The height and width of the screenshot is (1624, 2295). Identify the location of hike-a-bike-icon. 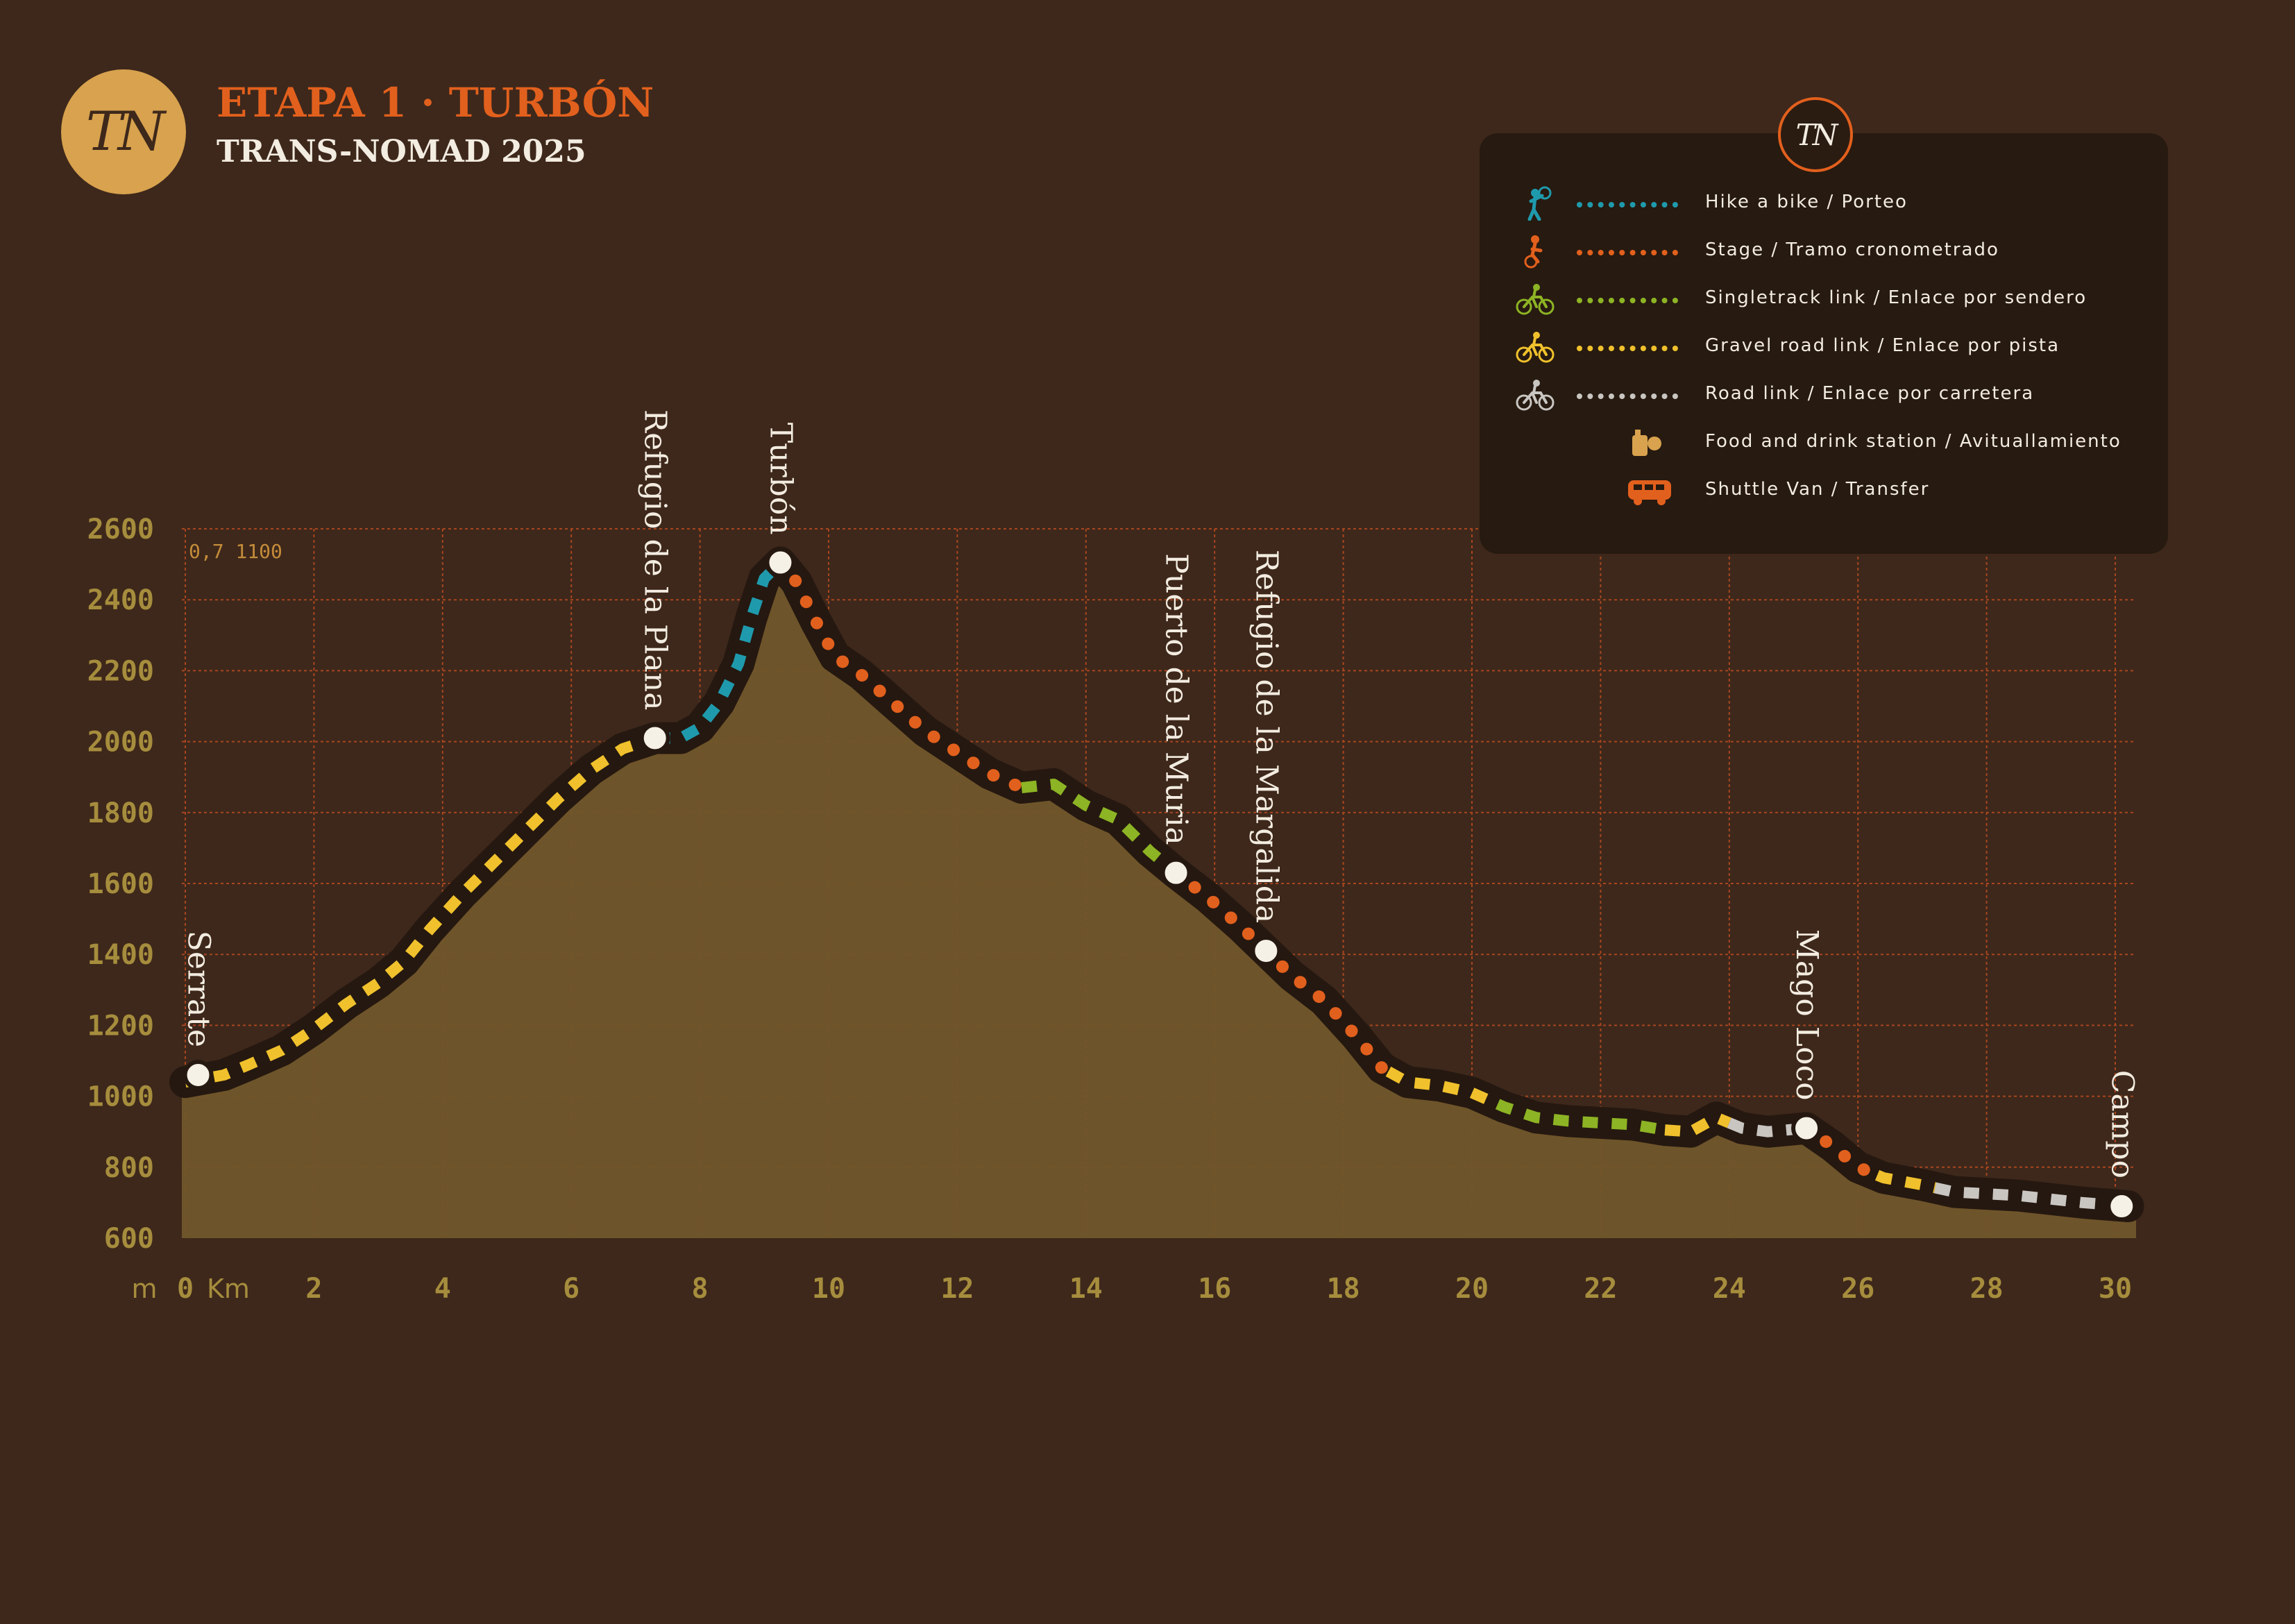
(1535, 204).